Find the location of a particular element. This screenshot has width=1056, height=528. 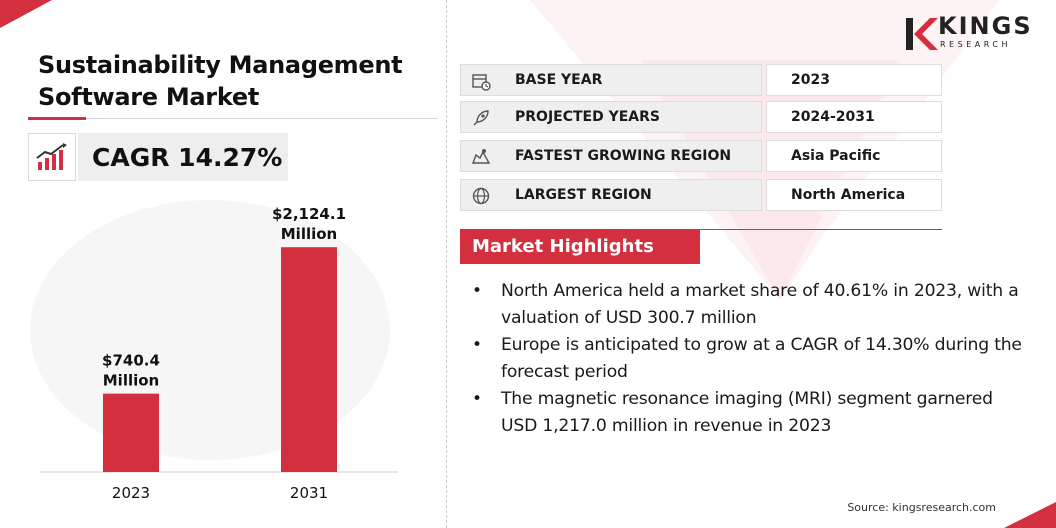

info-label: LARGEST REGION is located at coordinates (583, 195).